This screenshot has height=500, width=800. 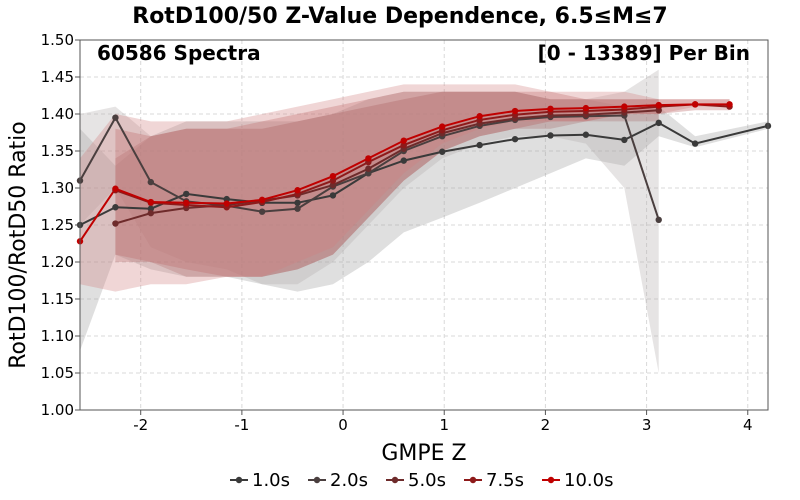 I want to click on y-axis-label: RotD100/RotD50 Ratio, so click(x=18, y=245).